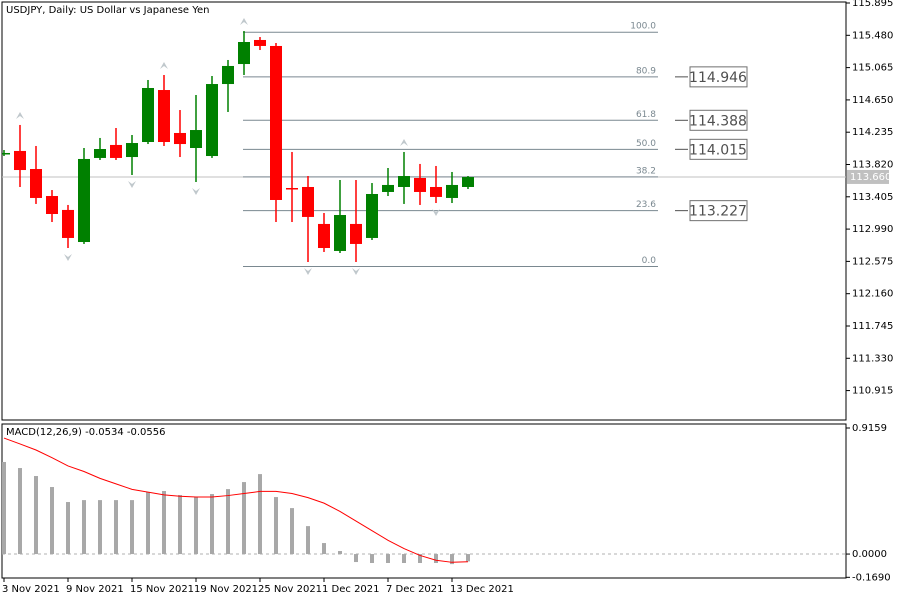 The height and width of the screenshot is (600, 900). I want to click on fib-label: 80.9, so click(646, 71).